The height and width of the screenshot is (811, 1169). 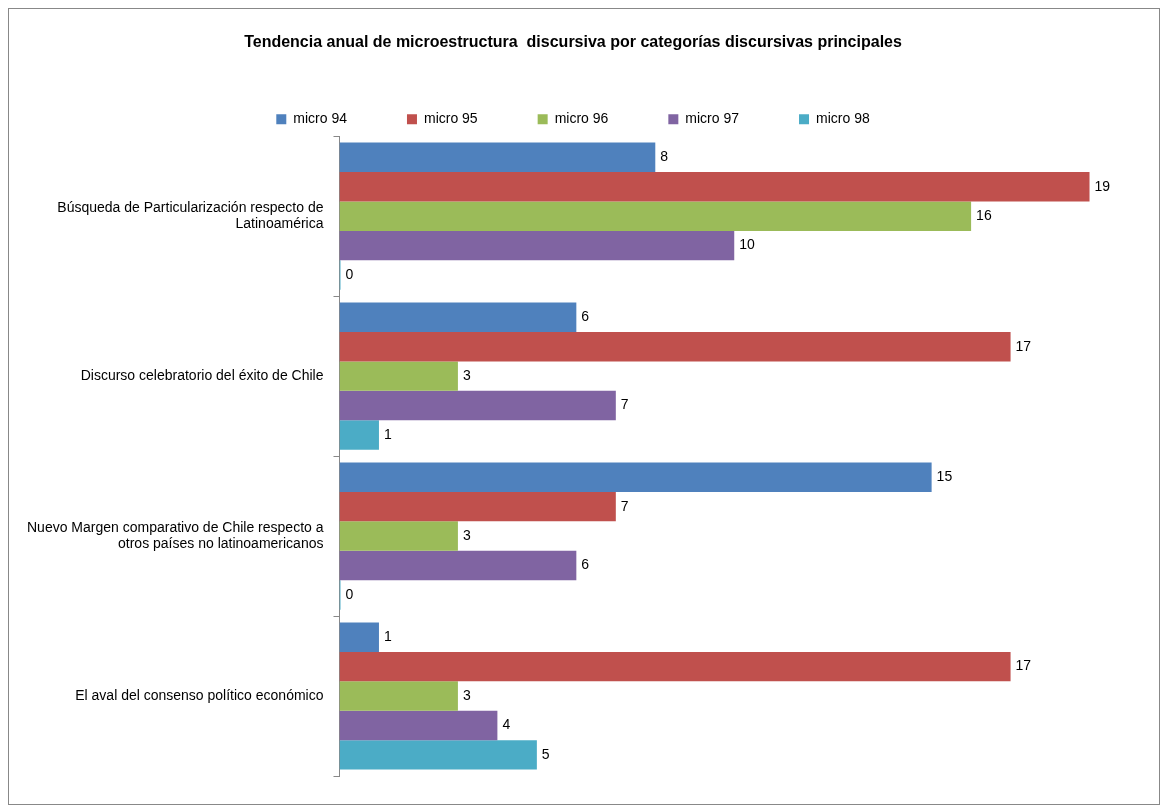 What do you see at coordinates (712, 118) in the screenshot?
I see `legend-label: micro 97` at bounding box center [712, 118].